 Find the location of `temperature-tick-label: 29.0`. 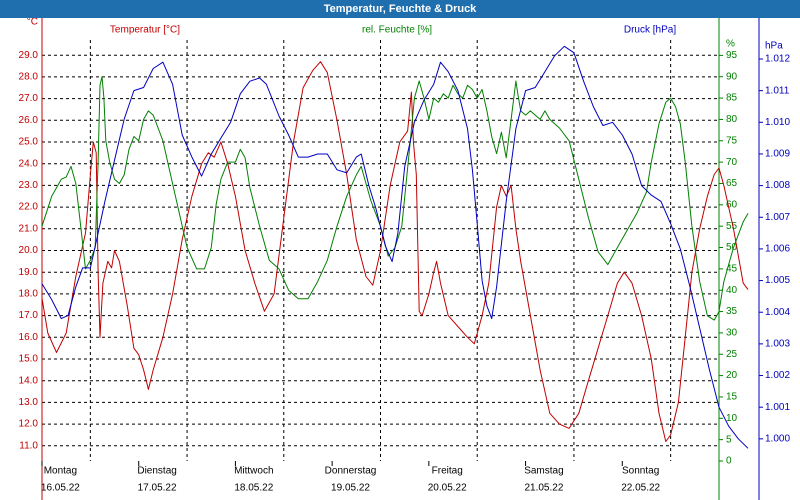

temperature-tick-label: 29.0 is located at coordinates (29, 55).